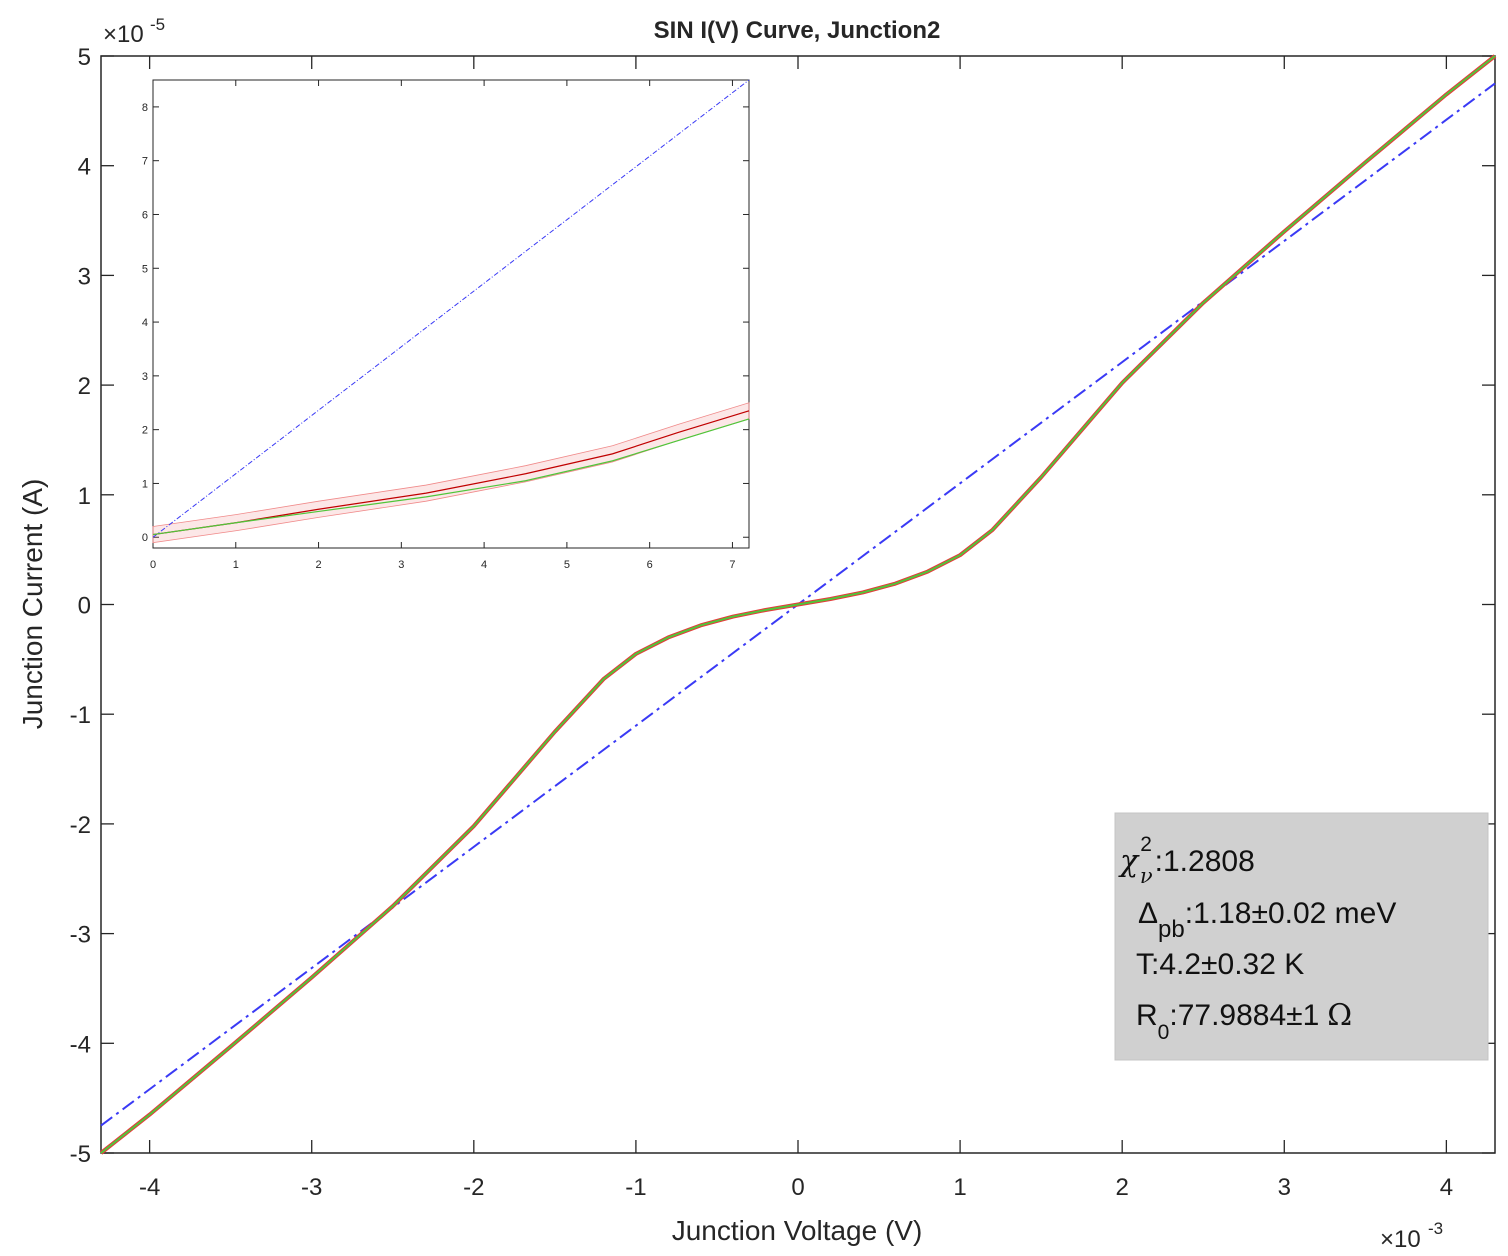 The width and height of the screenshot is (1508, 1256). I want to click on inset-x-tick-label: 5, so click(567, 565).